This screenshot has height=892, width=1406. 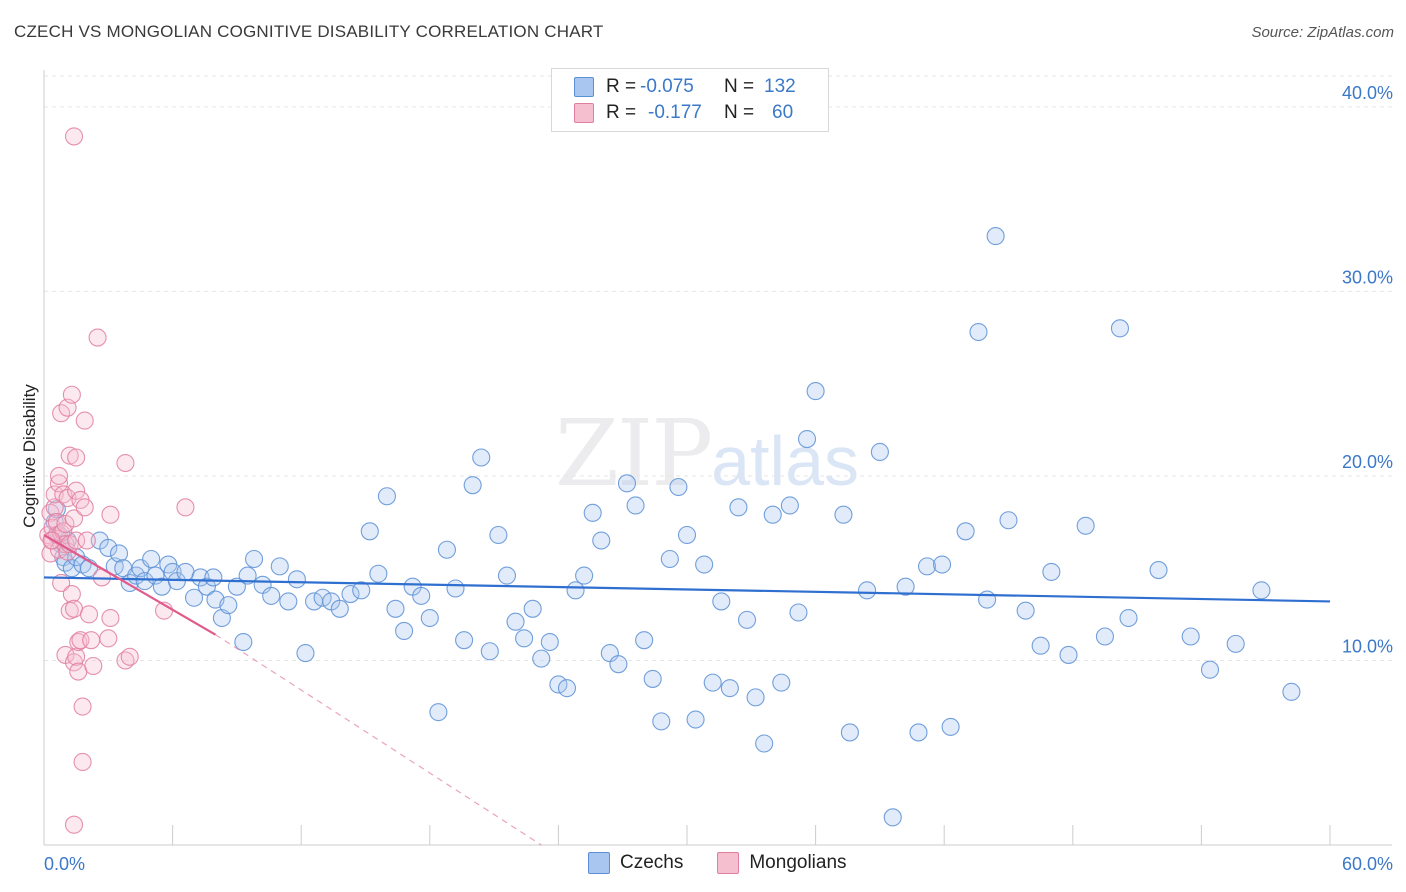 I want to click on x-tick-label-start: 0.0%, so click(x=64, y=864).